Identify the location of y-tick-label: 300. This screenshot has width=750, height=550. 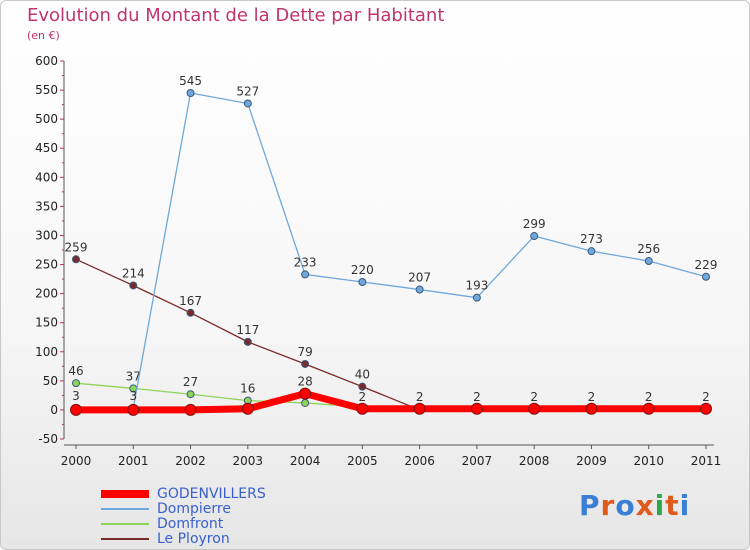
(46, 235).